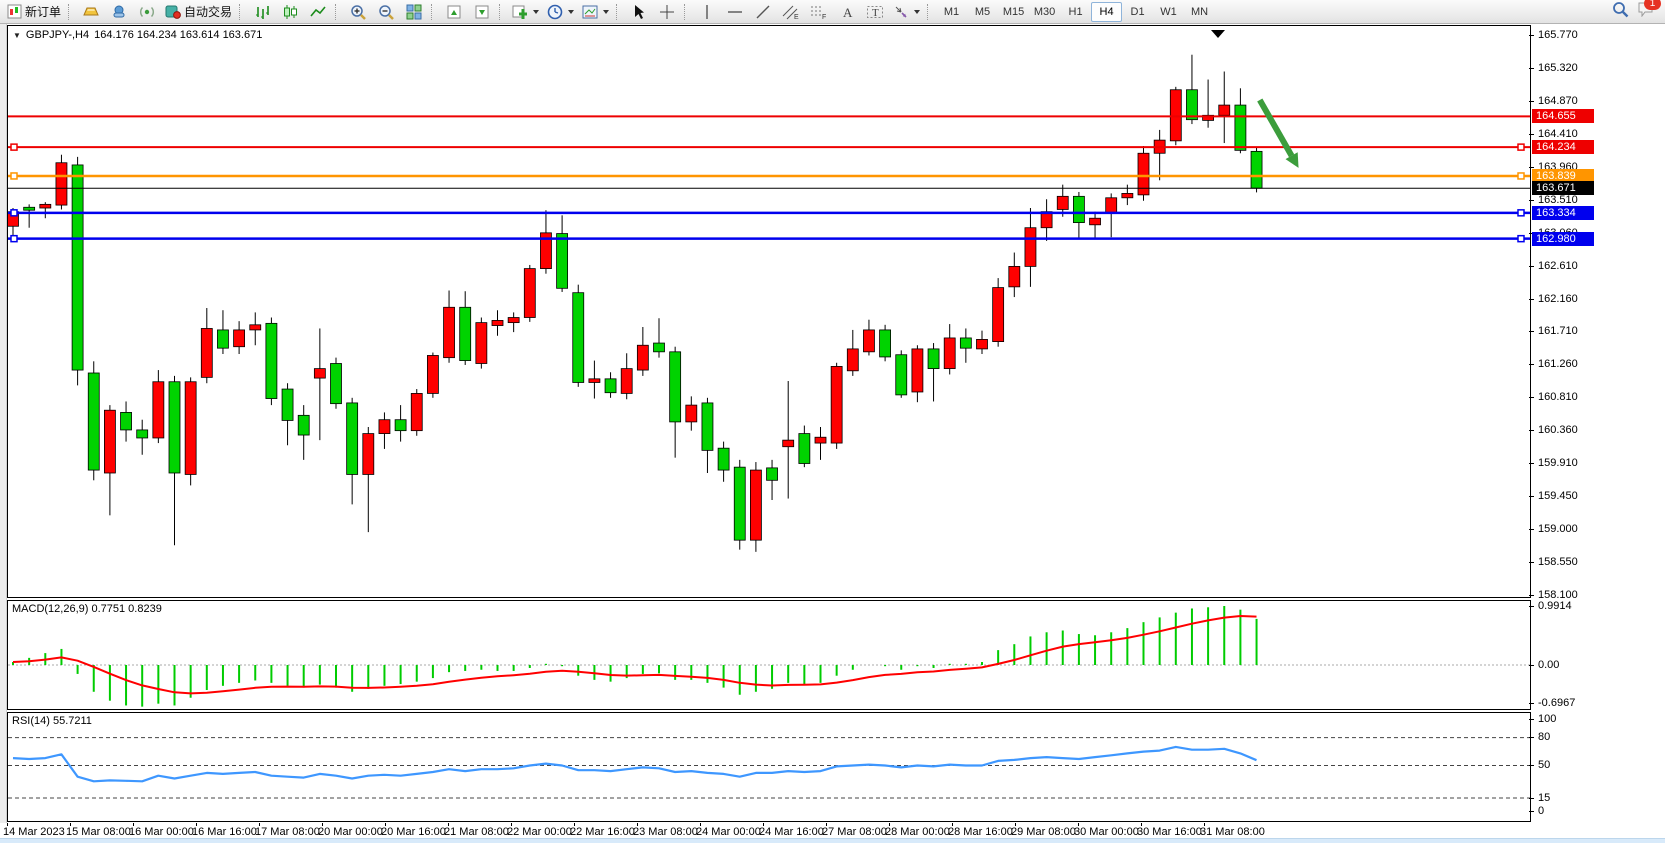 The height and width of the screenshot is (843, 1665). Describe the element at coordinates (287, 832) in the screenshot. I see `time-label: 17 Mar 08:00` at that location.